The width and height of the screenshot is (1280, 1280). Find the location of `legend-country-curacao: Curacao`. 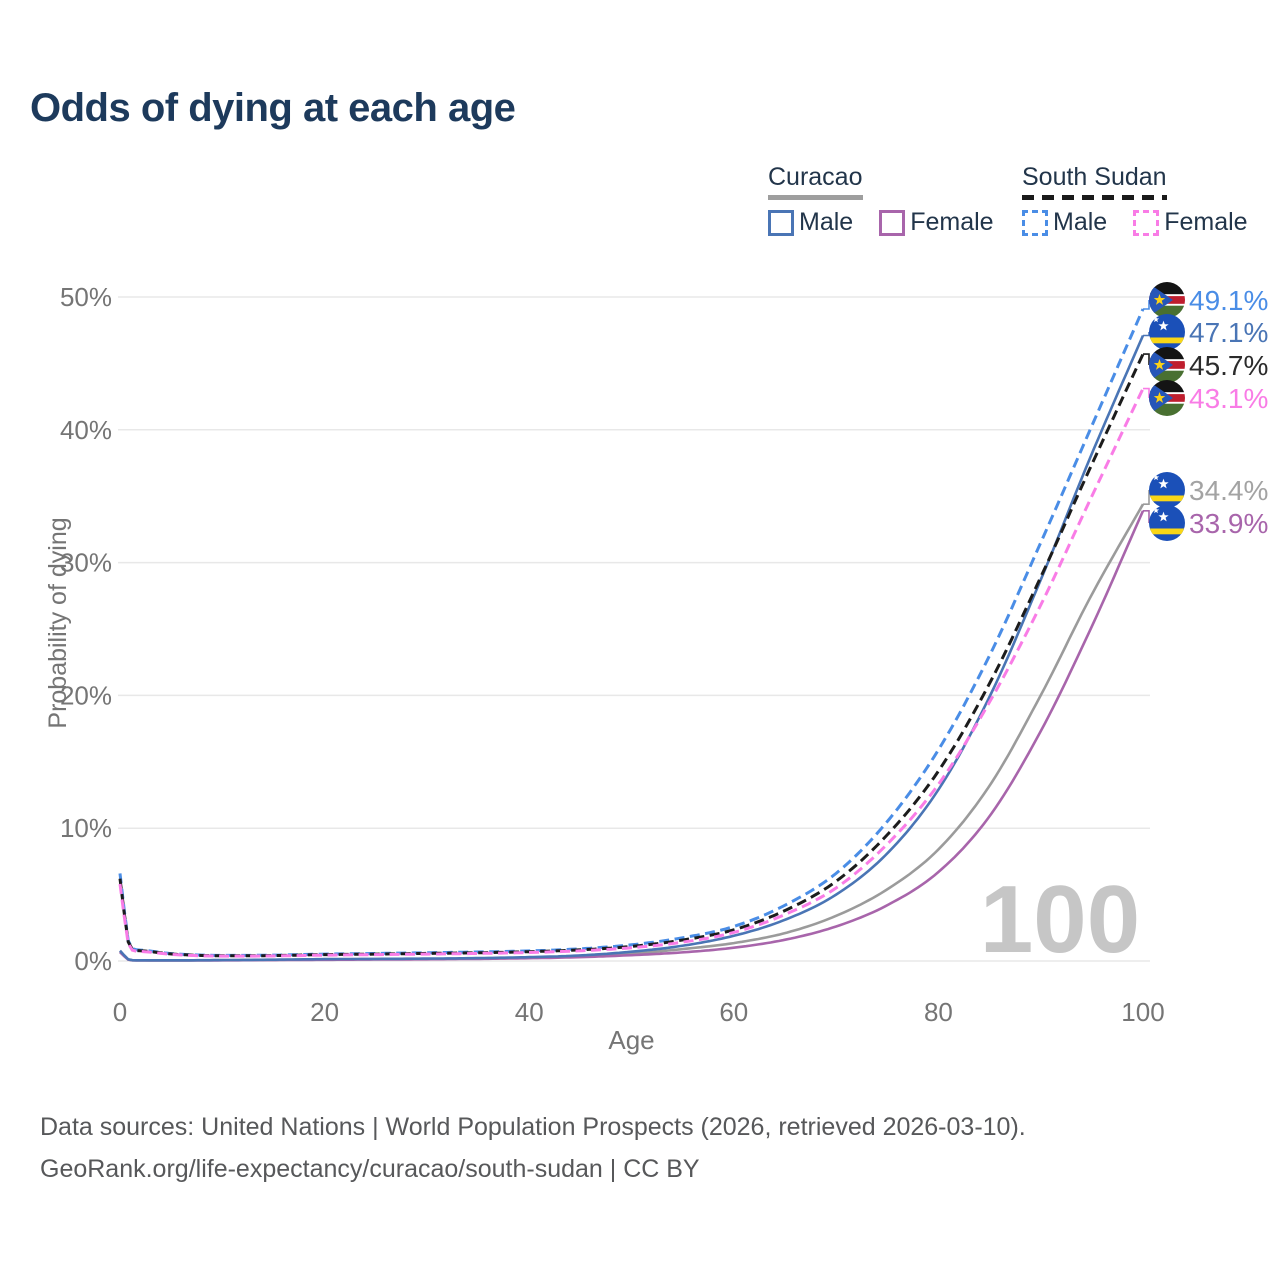

legend-country-curacao: Curacao is located at coordinates (815, 181).